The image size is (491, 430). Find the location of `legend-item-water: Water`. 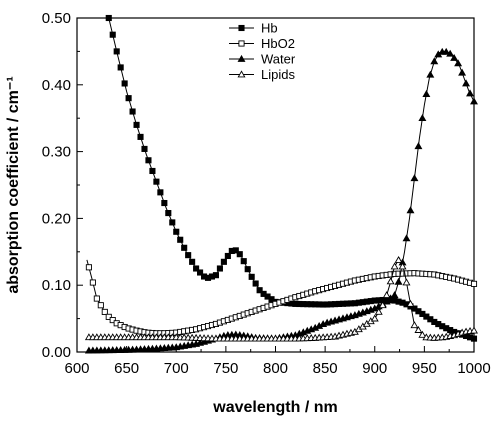

legend-item-water: Water is located at coordinates (262, 59).